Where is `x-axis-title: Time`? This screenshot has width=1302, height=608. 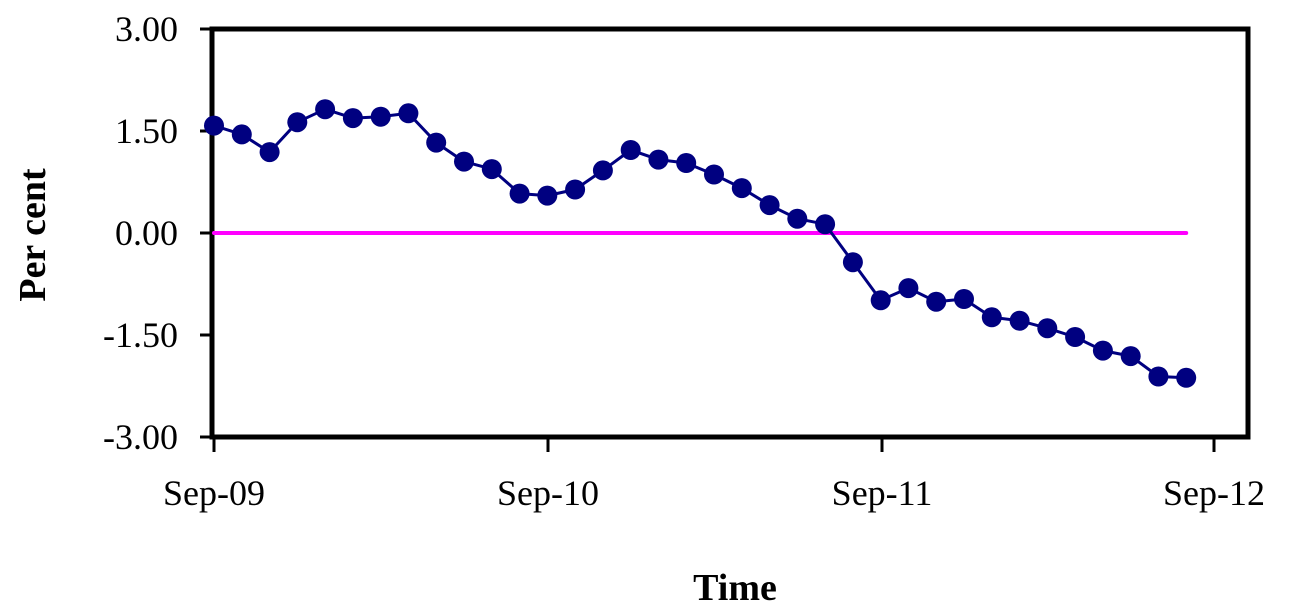 x-axis-title: Time is located at coordinates (735, 587).